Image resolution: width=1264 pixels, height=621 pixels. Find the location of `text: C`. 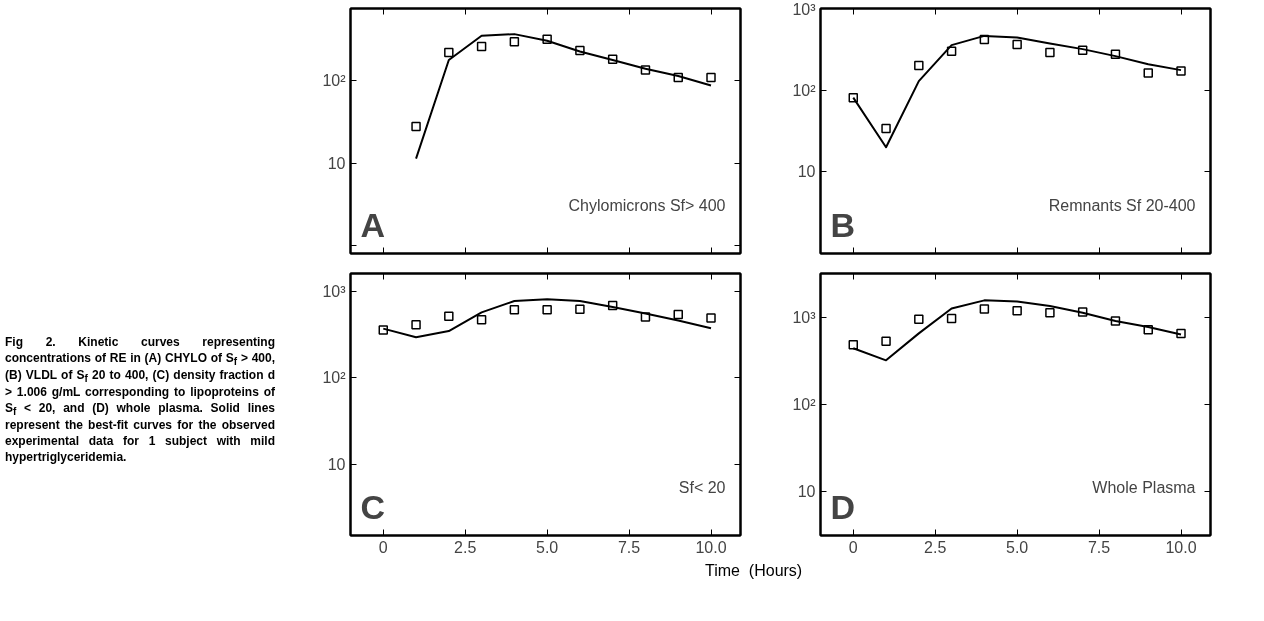

text: C is located at coordinates (373, 506).